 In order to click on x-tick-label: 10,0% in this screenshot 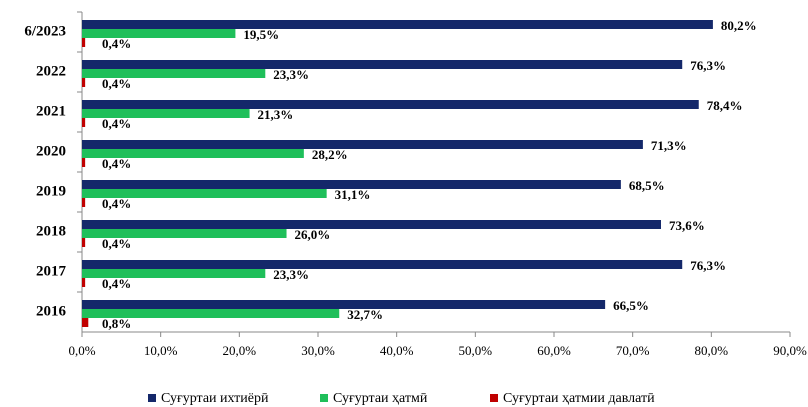, I will do `click(161, 350)`.